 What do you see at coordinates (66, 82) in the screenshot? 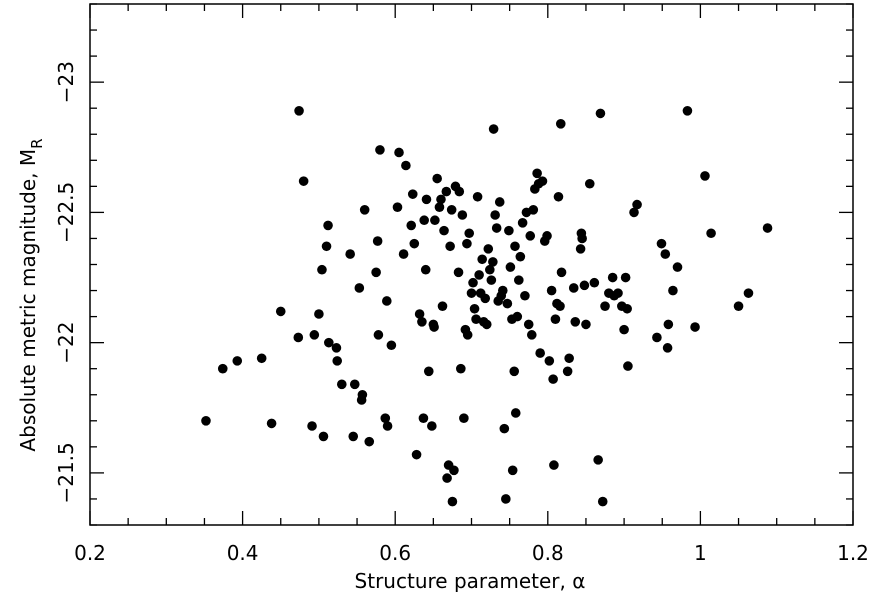
I see `y-tick-label: −23` at bounding box center [66, 82].